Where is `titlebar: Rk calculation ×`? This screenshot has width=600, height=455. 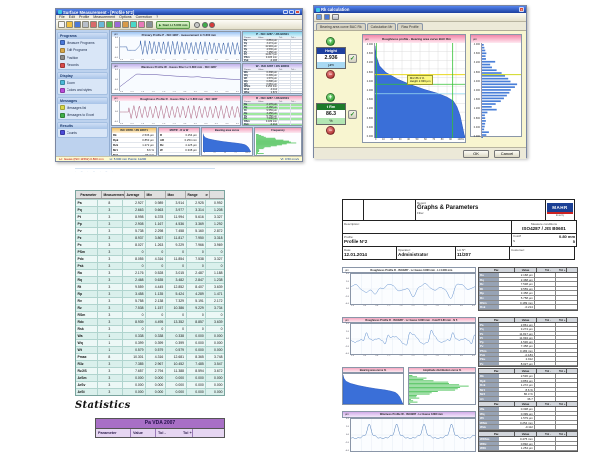 titlebar: Rk calculation × is located at coordinates (420, 9).